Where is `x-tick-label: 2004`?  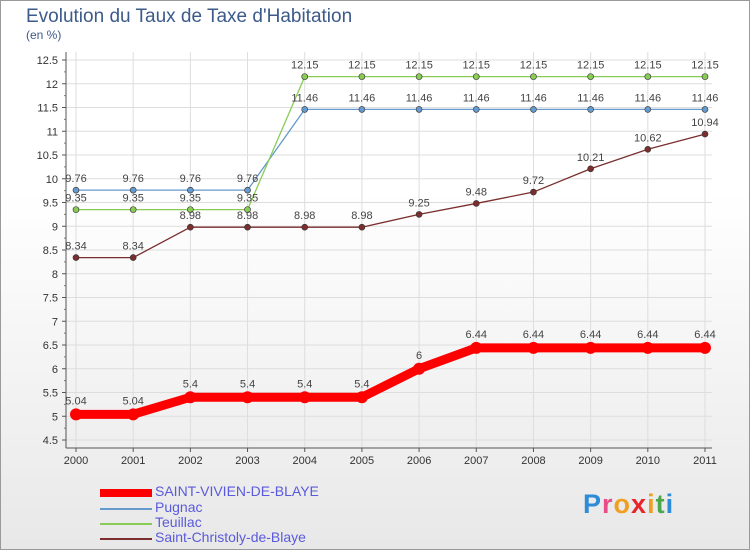
x-tick-label: 2004 is located at coordinates (304, 461).